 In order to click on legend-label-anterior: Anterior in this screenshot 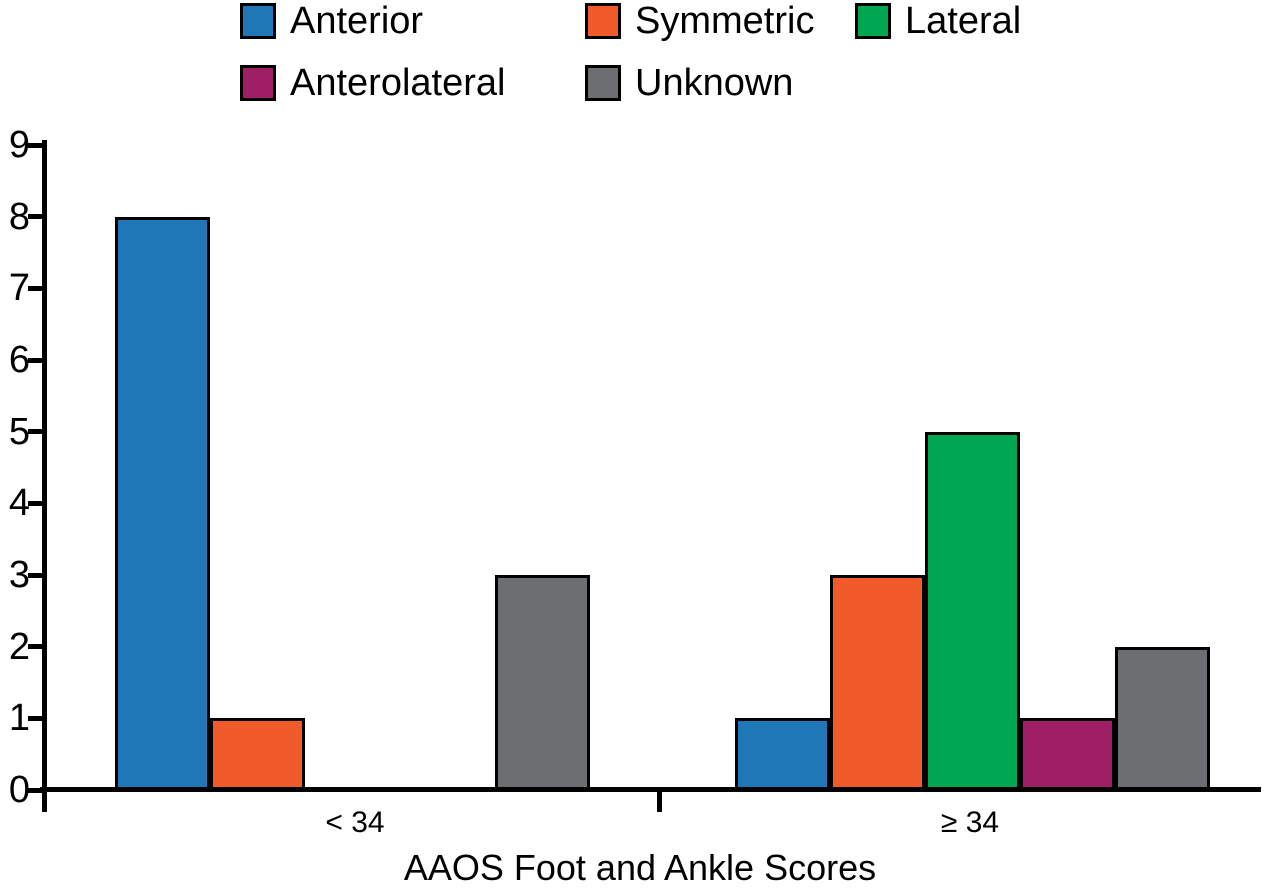, I will do `click(357, 21)`.